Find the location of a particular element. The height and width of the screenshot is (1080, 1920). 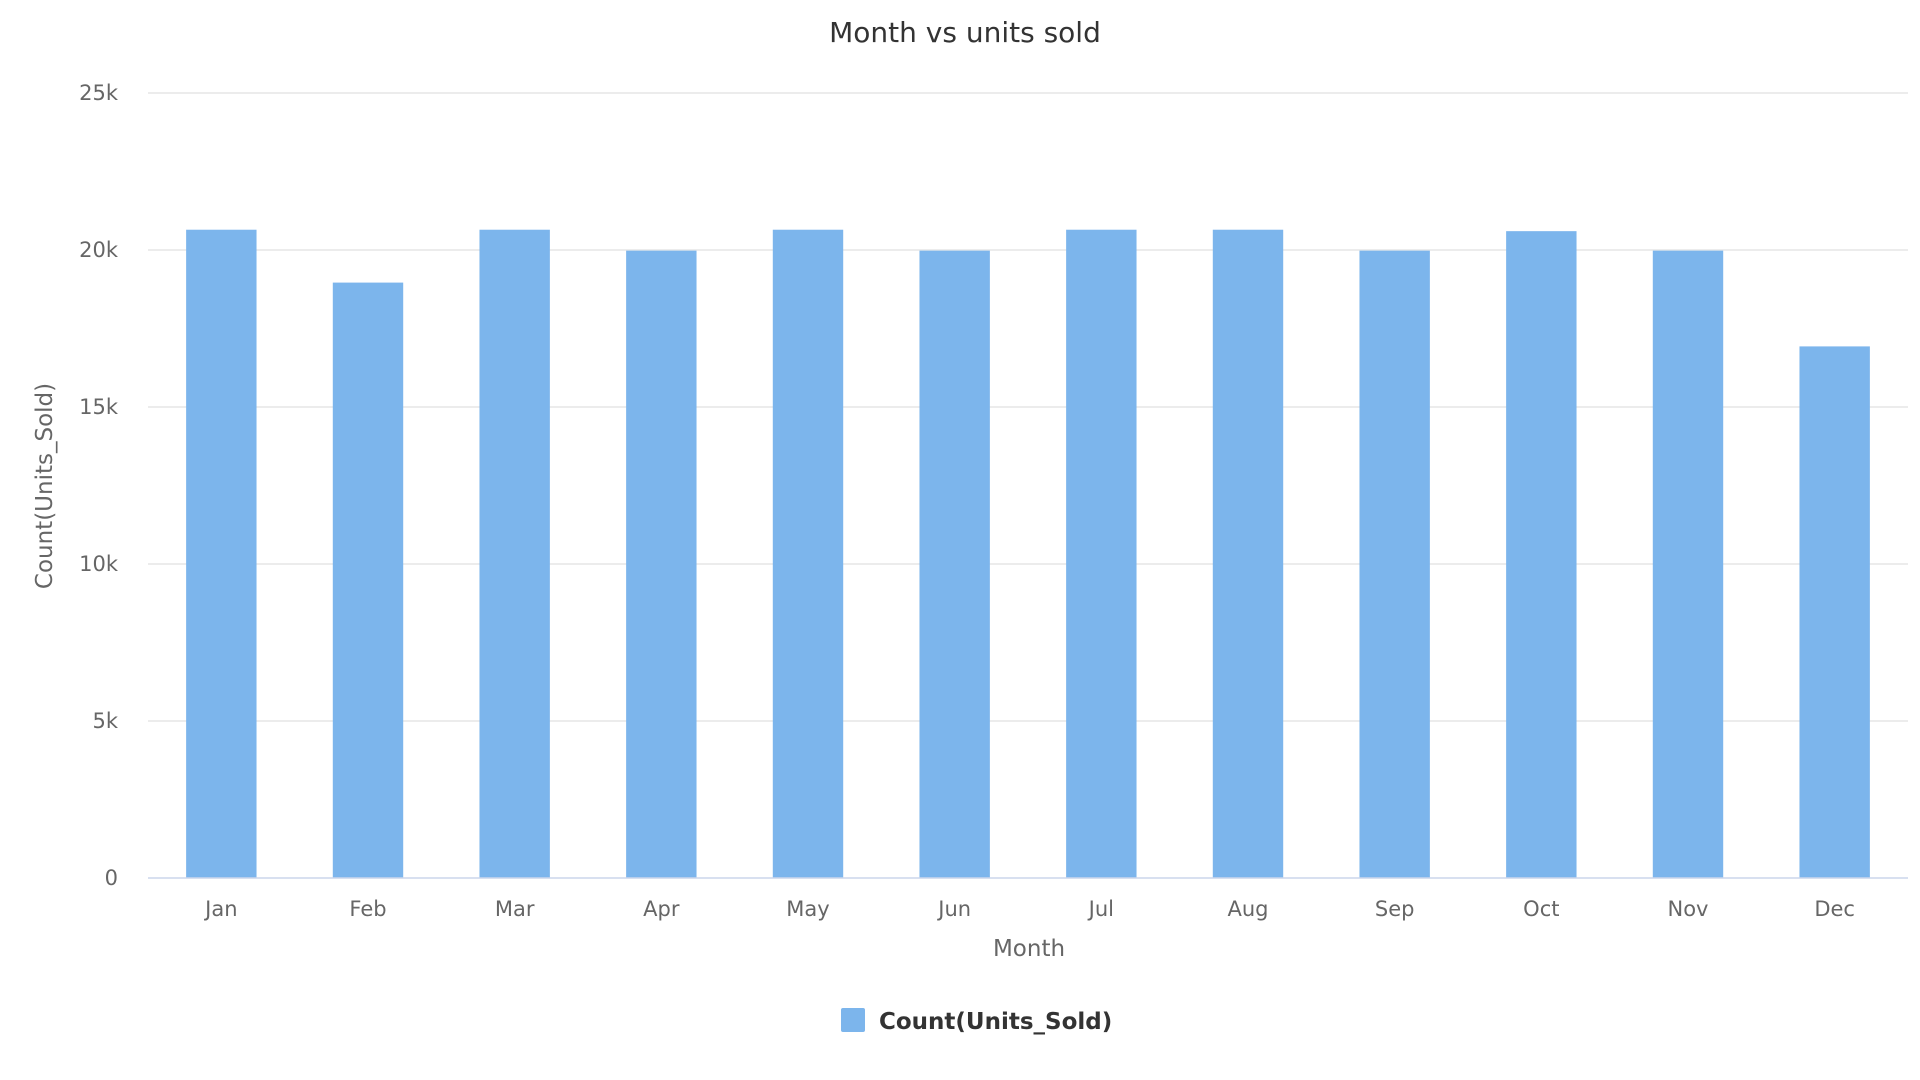

bar-sep is located at coordinates (1394, 564).